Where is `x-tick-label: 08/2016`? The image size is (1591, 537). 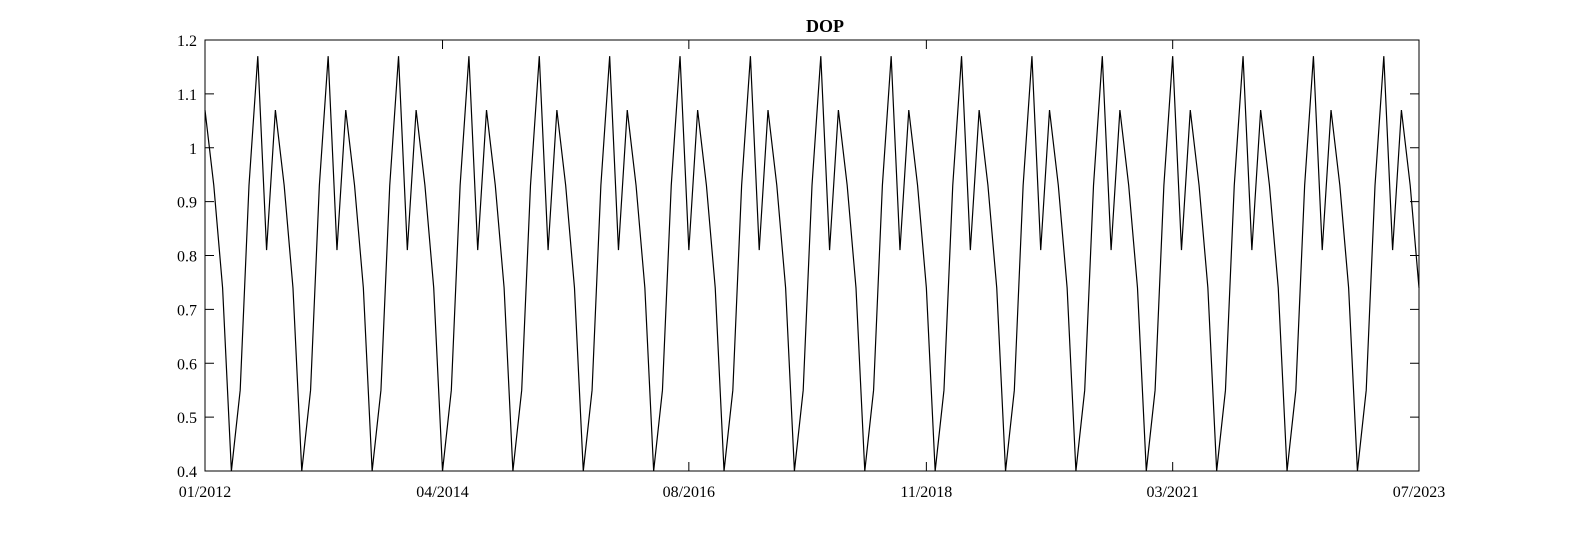 x-tick-label: 08/2016 is located at coordinates (689, 492).